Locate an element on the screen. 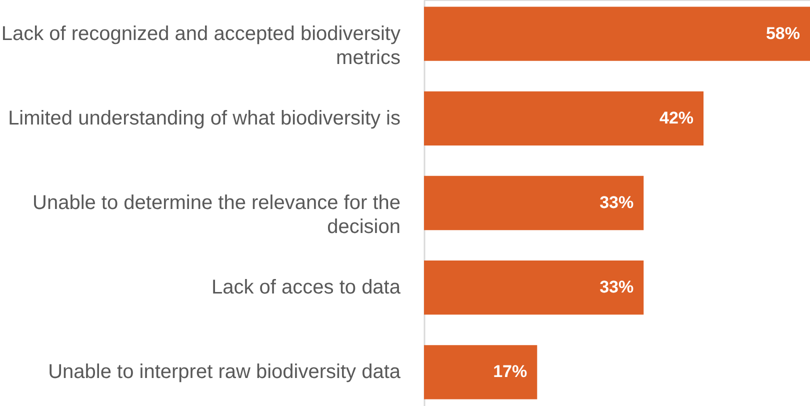 This screenshot has width=810, height=406. y-tick-label: Limited understanding of what biodiversity is is located at coordinates (204, 118).